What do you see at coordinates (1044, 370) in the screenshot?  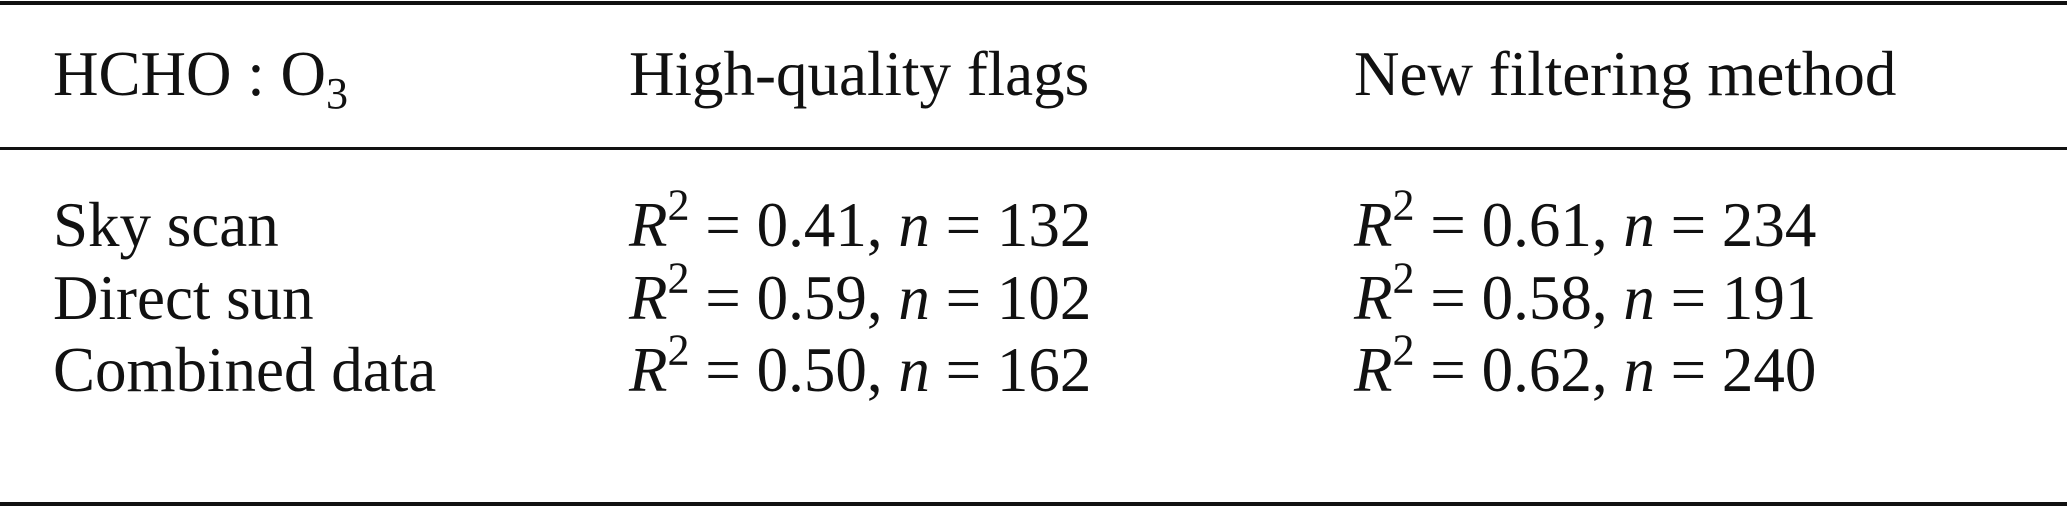 I see `n-value: 162` at bounding box center [1044, 370].